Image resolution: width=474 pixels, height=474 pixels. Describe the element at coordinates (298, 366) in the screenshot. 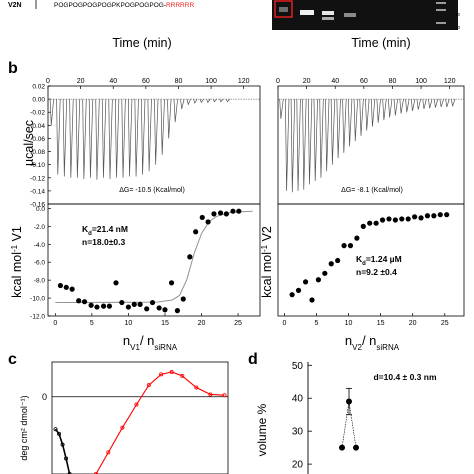

I see `tick-label: 50` at that location.